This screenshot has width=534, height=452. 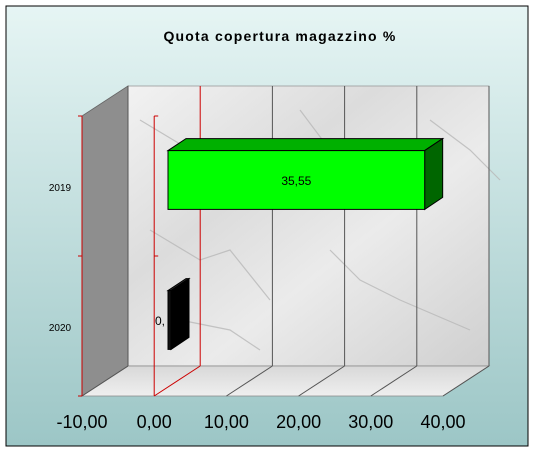 What do you see at coordinates (60, 188) in the screenshot?
I see `category-label-2019: 2019` at bounding box center [60, 188].